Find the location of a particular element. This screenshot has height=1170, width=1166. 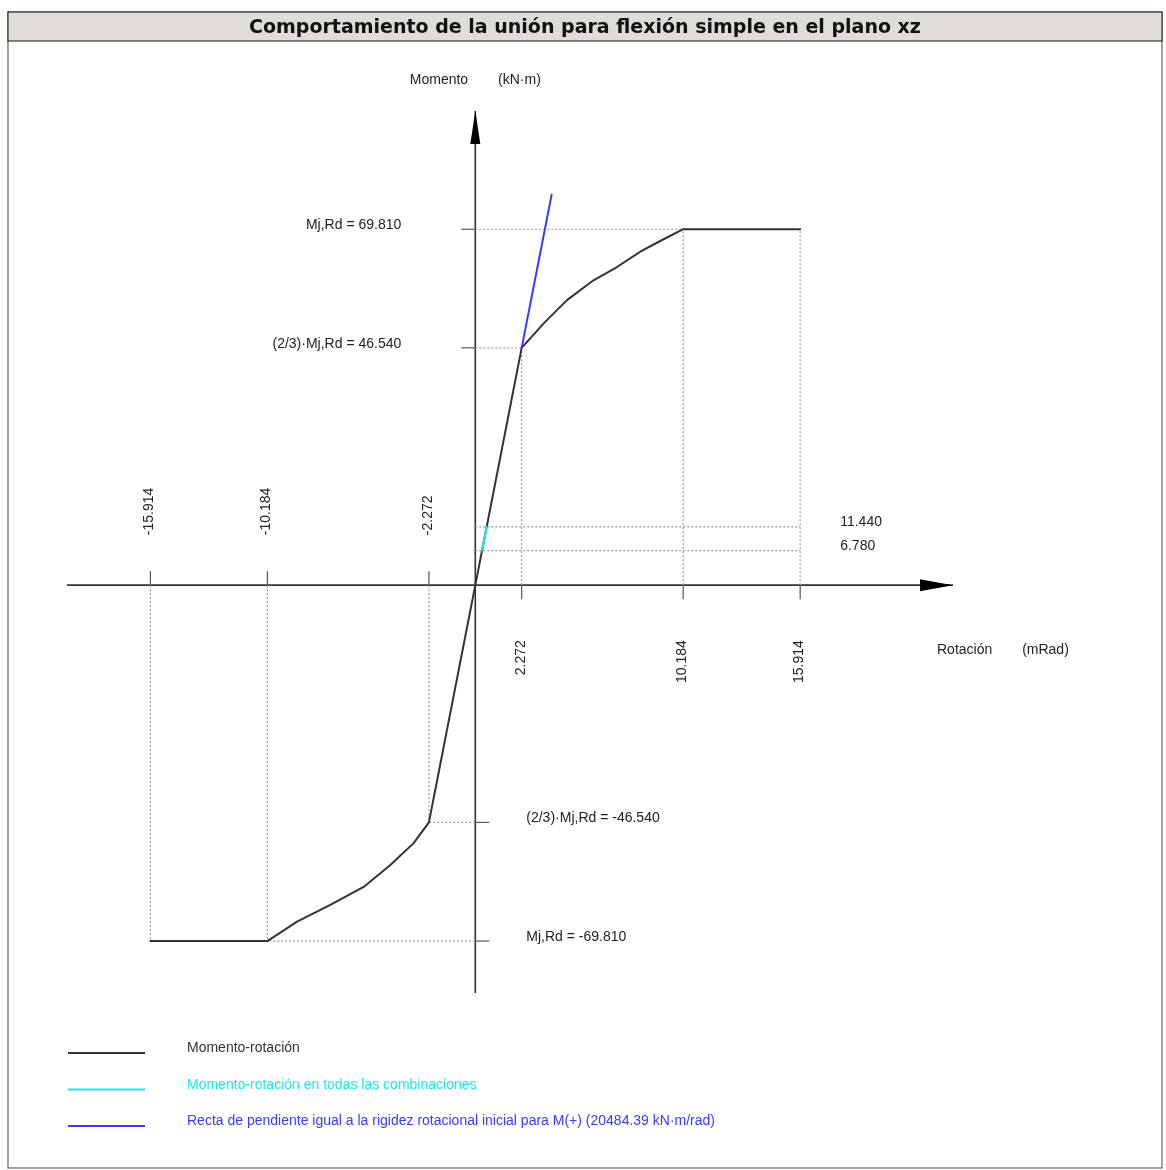

annotation: Mj,Rd = -69.810 is located at coordinates (576, 936).